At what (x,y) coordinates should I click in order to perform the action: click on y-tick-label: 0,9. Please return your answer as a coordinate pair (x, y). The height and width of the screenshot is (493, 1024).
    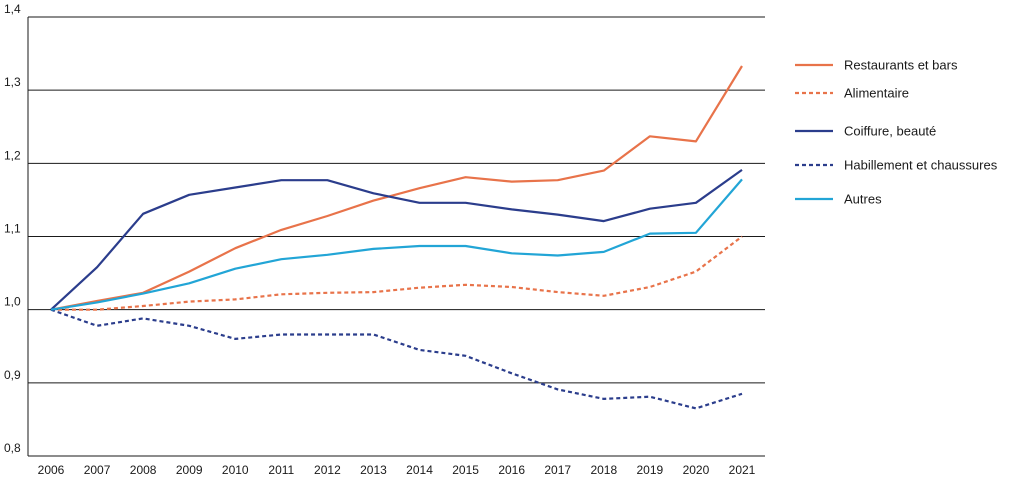
    Looking at the image, I should click on (12, 375).